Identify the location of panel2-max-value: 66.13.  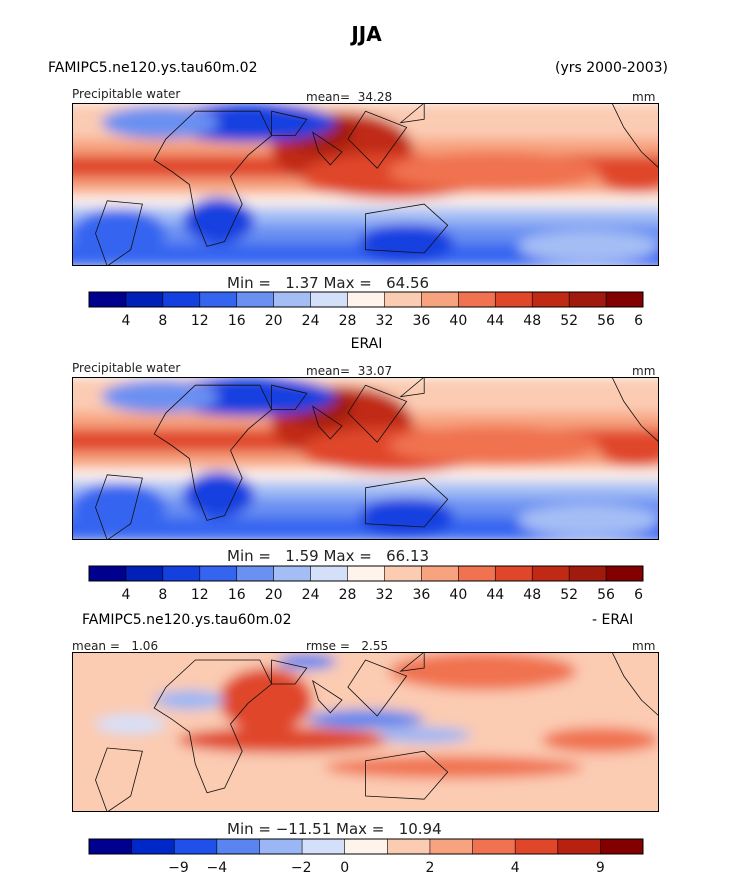
(408, 556).